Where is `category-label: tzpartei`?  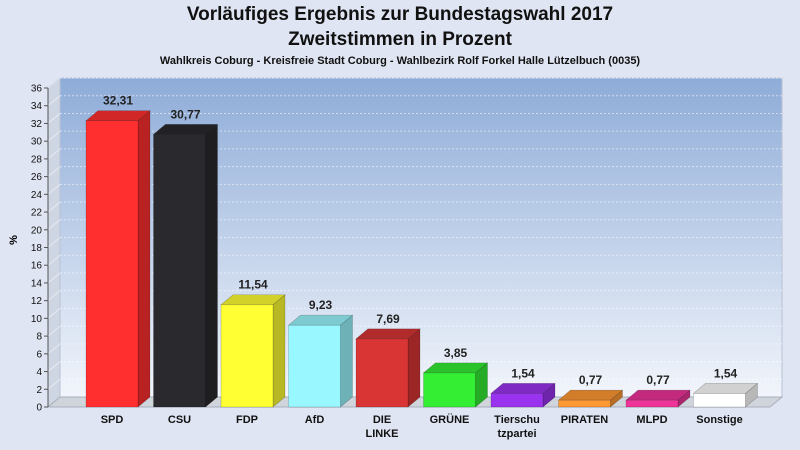
category-label: tzpartei is located at coordinates (516, 434).